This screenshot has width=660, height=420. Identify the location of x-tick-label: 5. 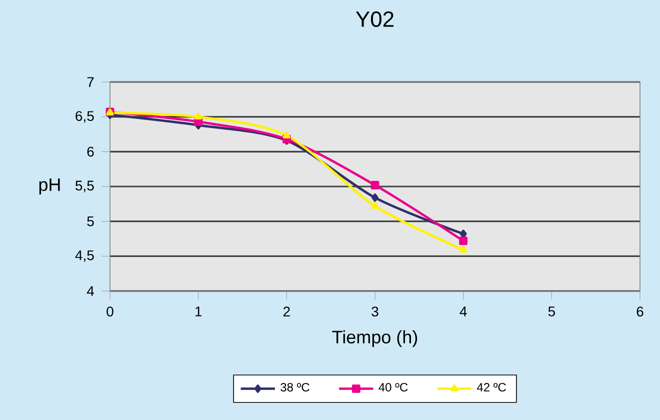
(551, 311).